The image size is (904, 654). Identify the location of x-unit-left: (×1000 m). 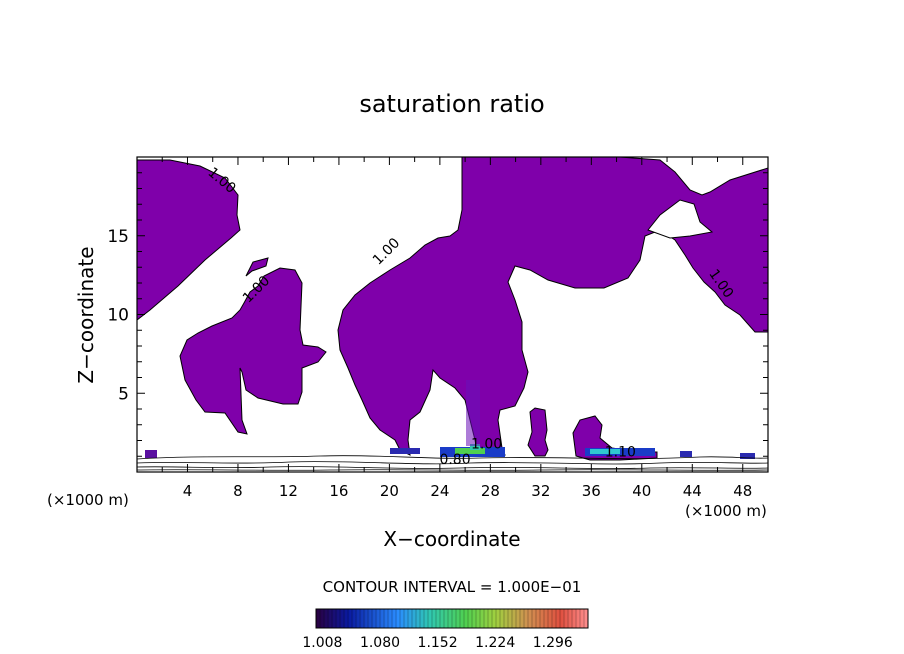
(88, 500).